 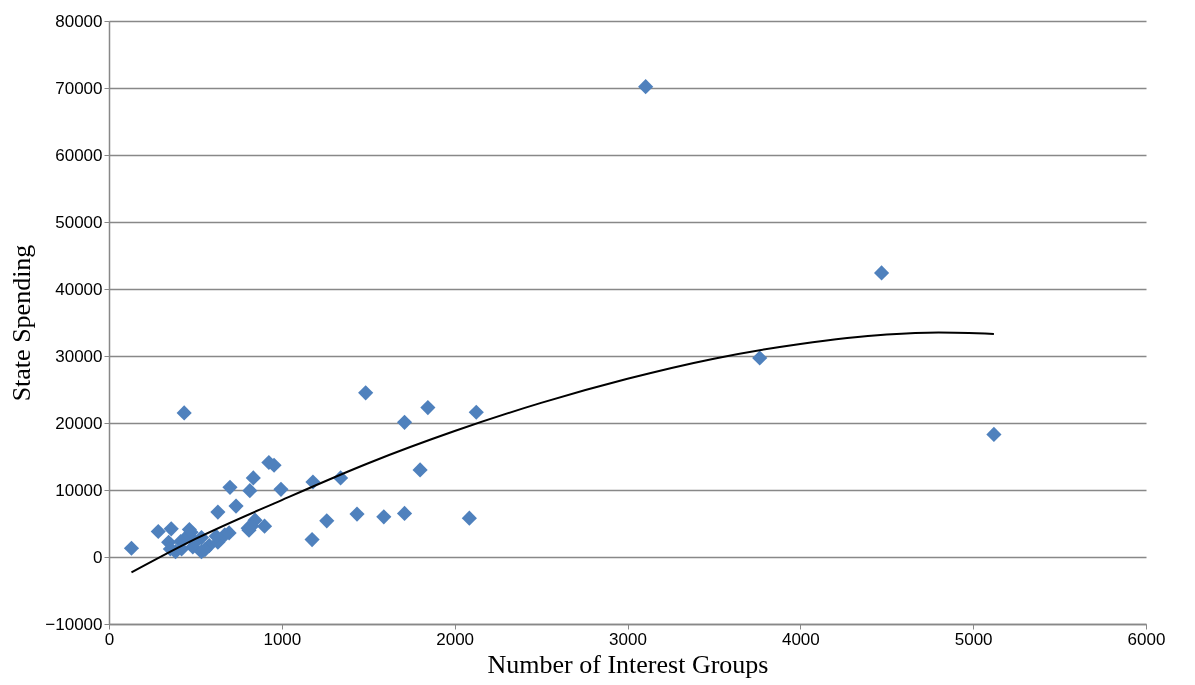 What do you see at coordinates (1146, 639) in the screenshot?
I see `x-tick-label: 6000` at bounding box center [1146, 639].